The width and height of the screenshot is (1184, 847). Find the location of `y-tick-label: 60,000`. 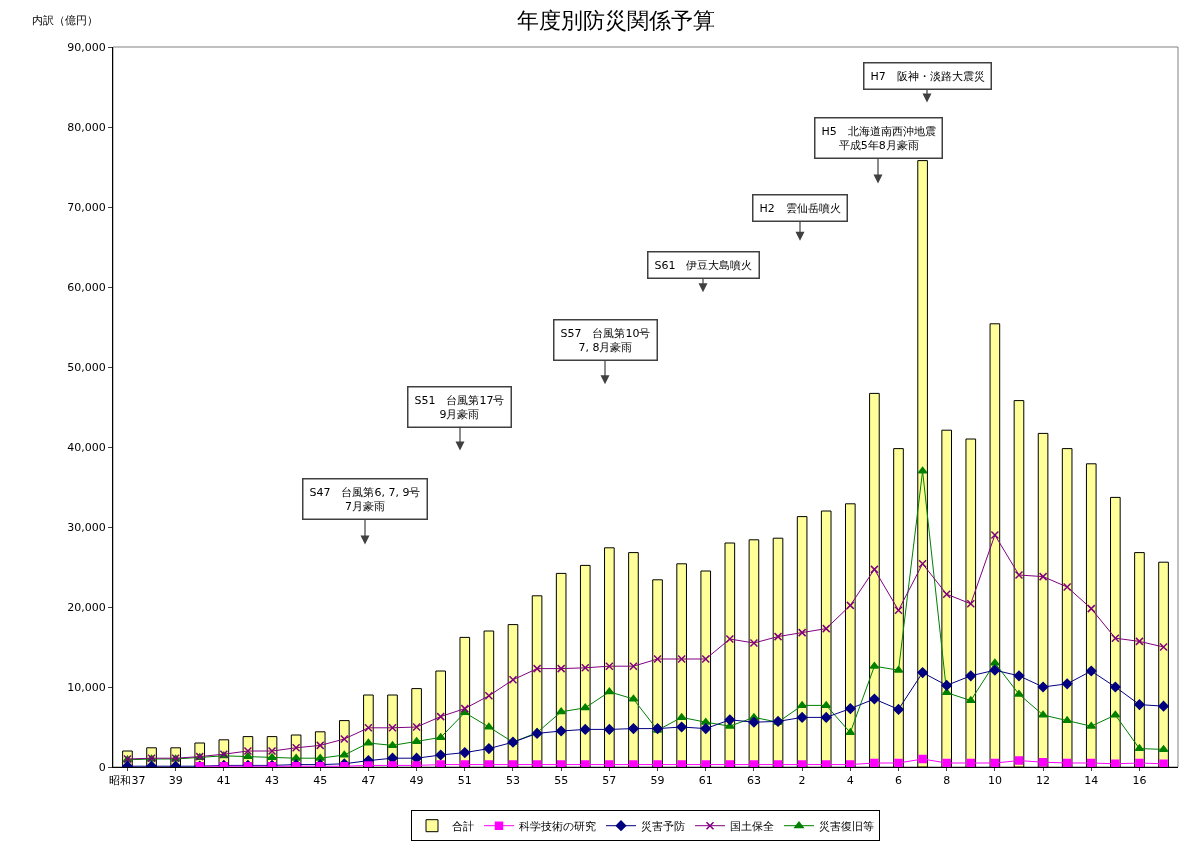

y-tick-label: 60,000 is located at coordinates (86, 287).